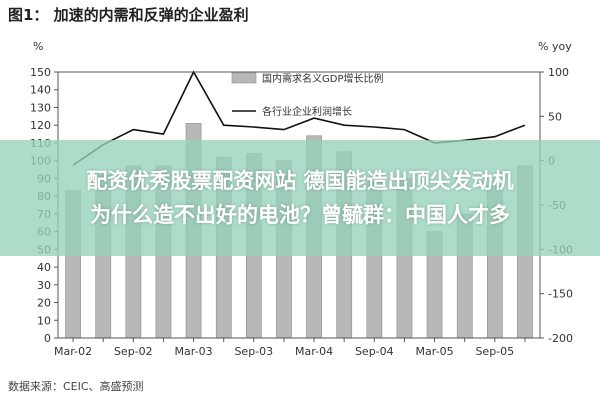  I want to click on right-tick-label: 50, so click(555, 116).